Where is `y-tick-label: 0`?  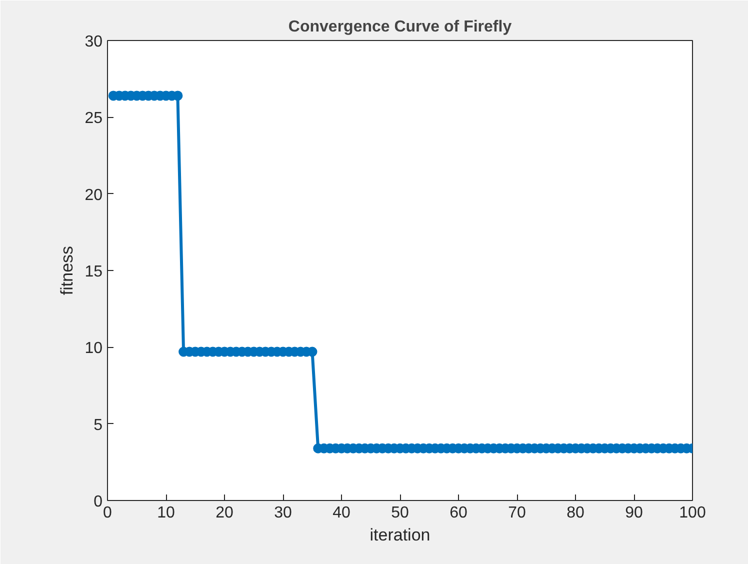
y-tick-label: 0 is located at coordinates (98, 502).